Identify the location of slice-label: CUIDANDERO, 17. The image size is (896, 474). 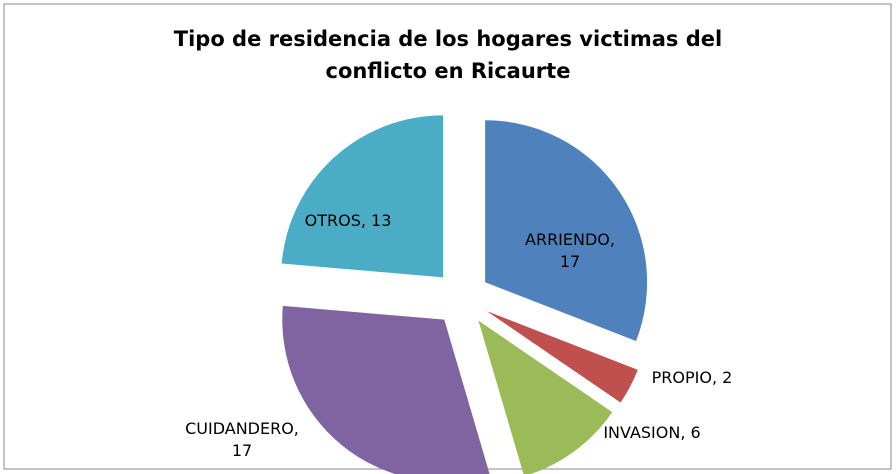
(242, 439).